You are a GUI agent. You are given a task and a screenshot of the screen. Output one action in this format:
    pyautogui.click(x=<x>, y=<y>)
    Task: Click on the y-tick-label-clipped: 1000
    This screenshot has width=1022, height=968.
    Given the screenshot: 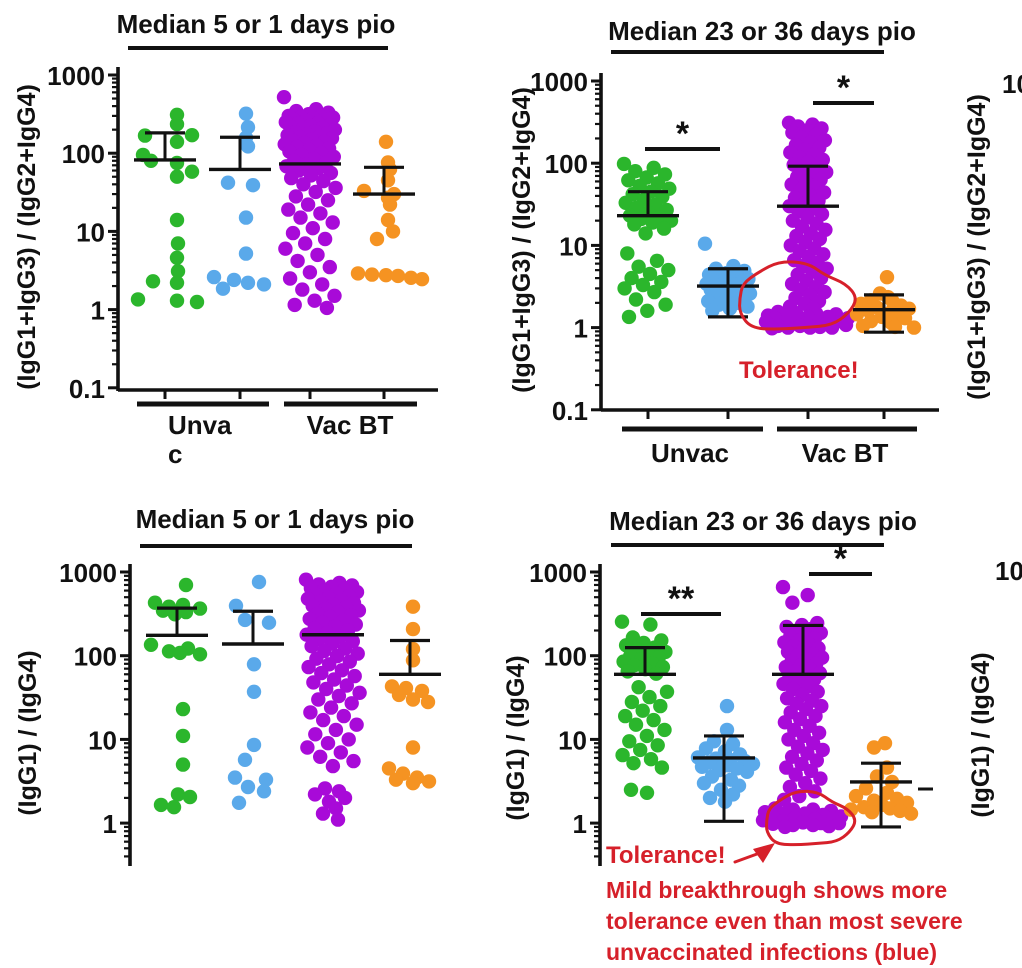 What is the action you would take?
    pyautogui.click(x=1012, y=84)
    